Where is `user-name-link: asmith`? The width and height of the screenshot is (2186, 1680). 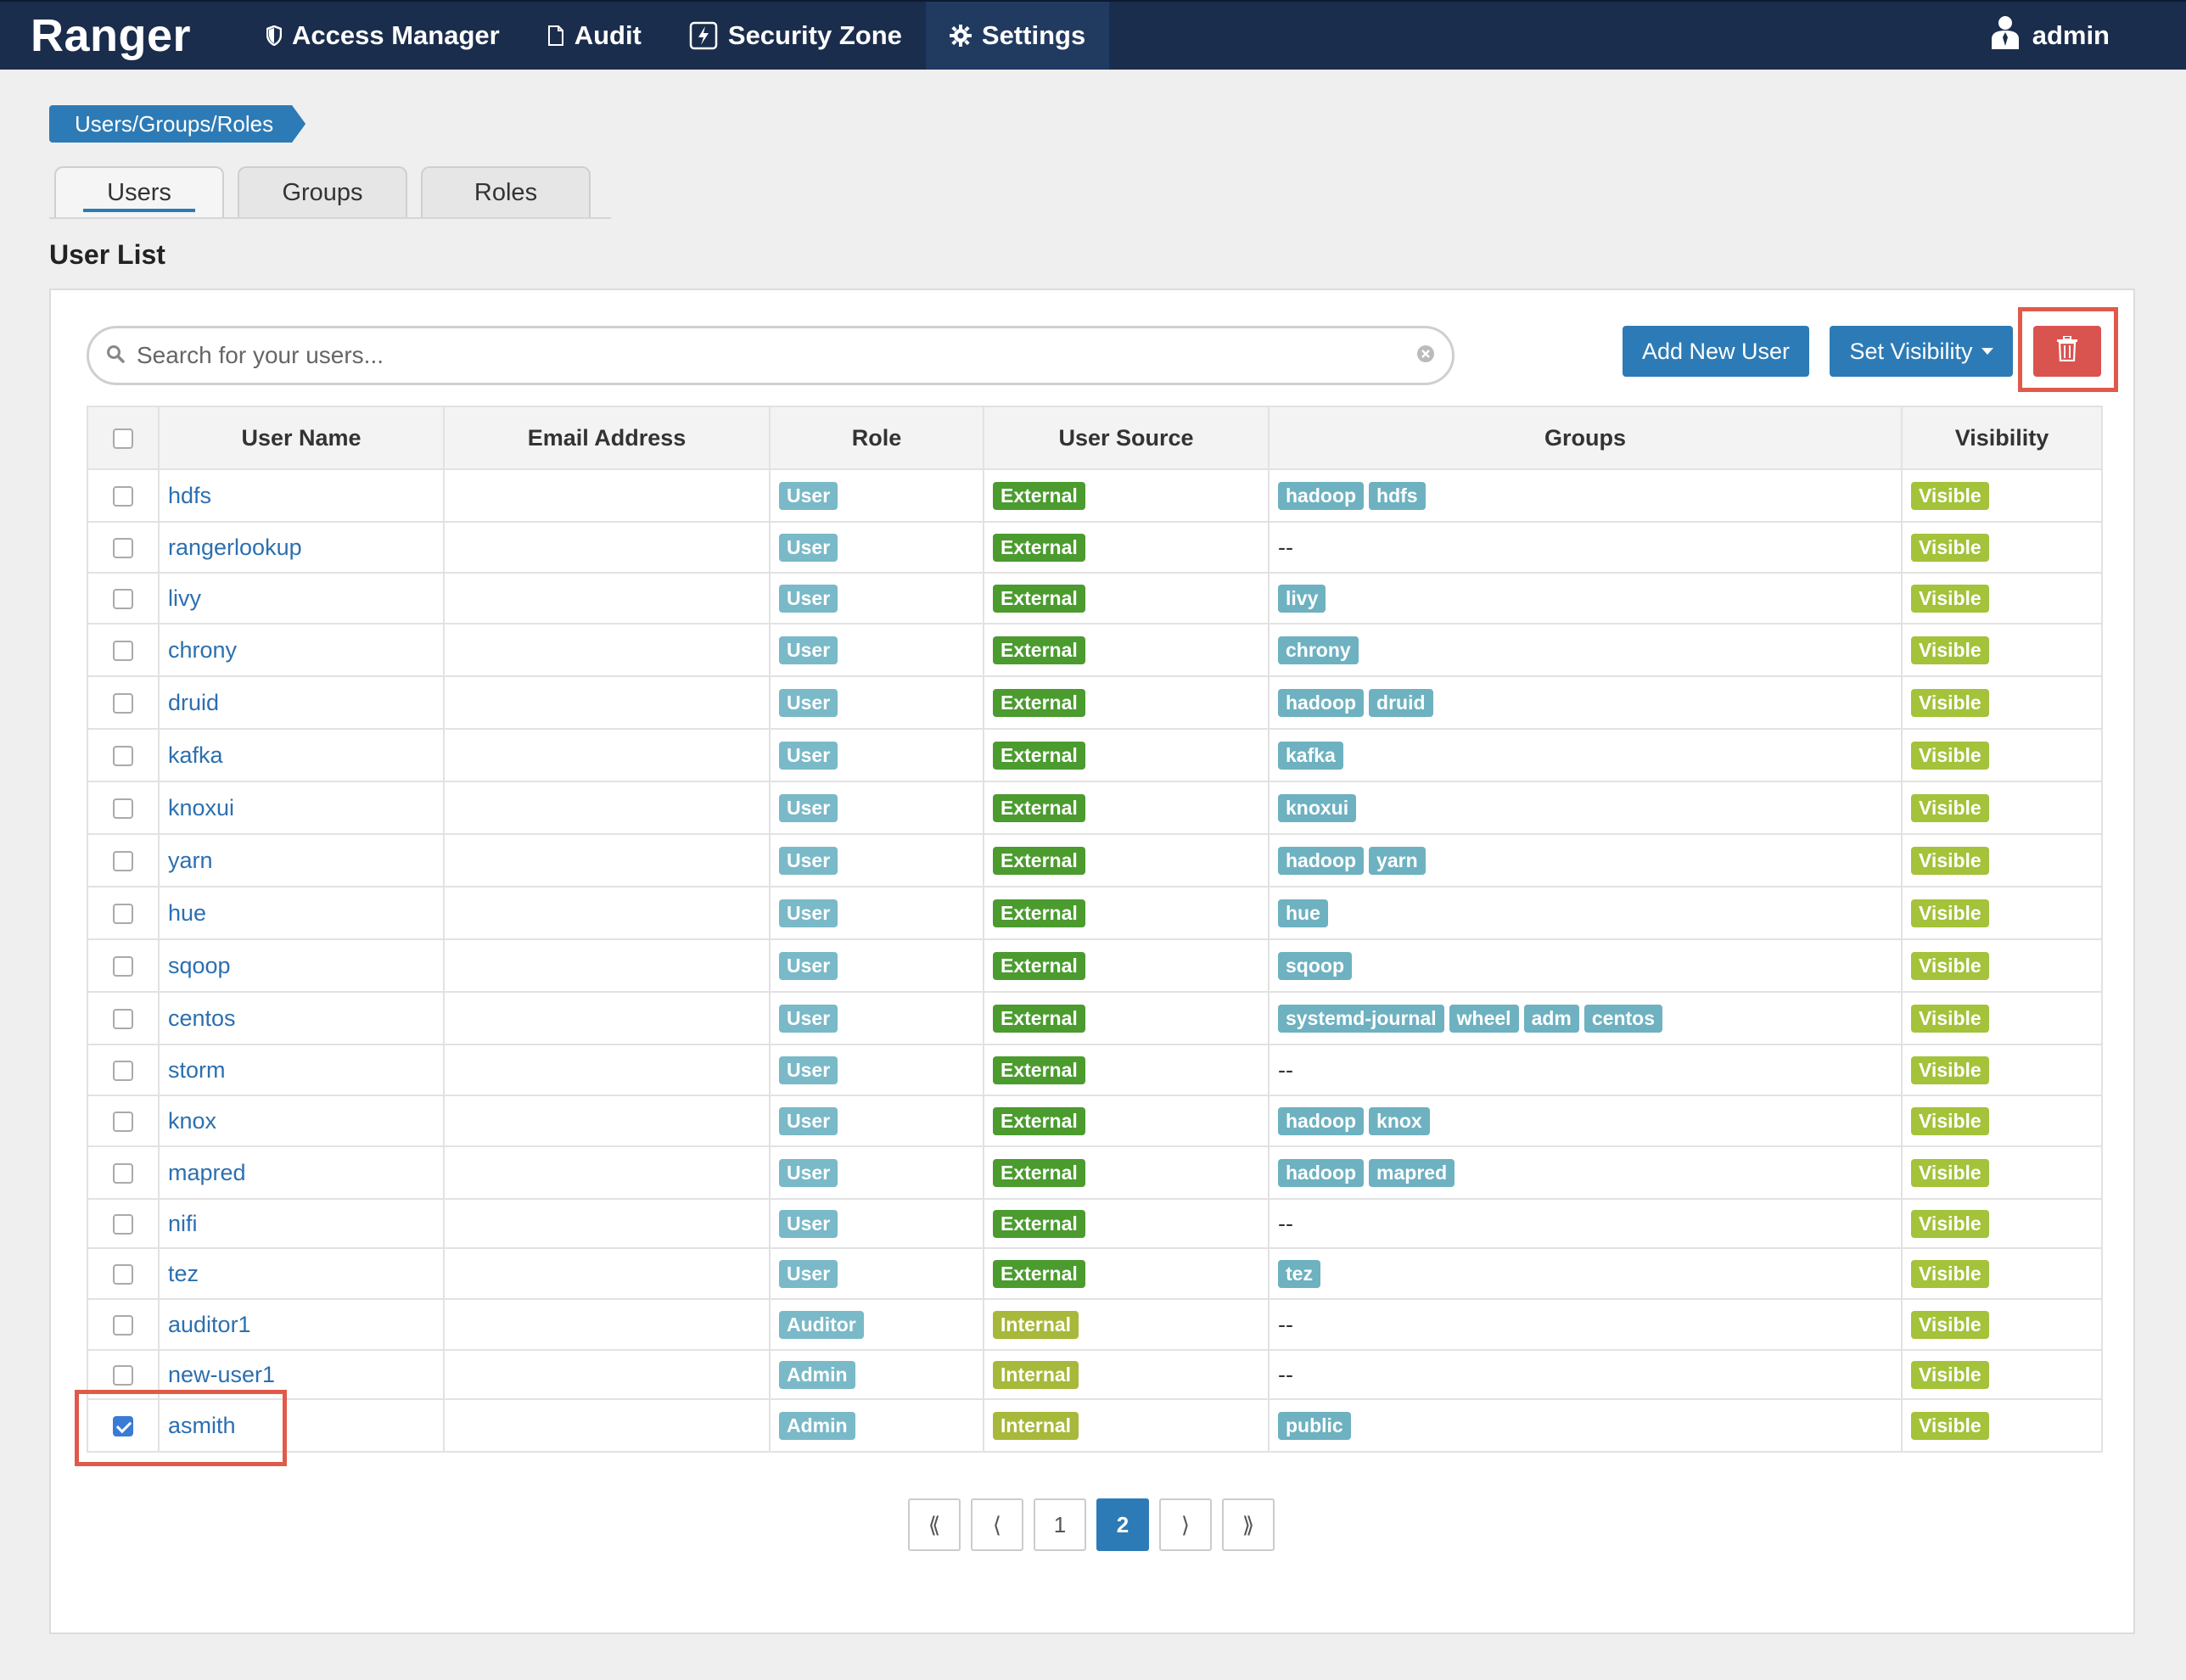 user-name-link: asmith is located at coordinates (202, 1425).